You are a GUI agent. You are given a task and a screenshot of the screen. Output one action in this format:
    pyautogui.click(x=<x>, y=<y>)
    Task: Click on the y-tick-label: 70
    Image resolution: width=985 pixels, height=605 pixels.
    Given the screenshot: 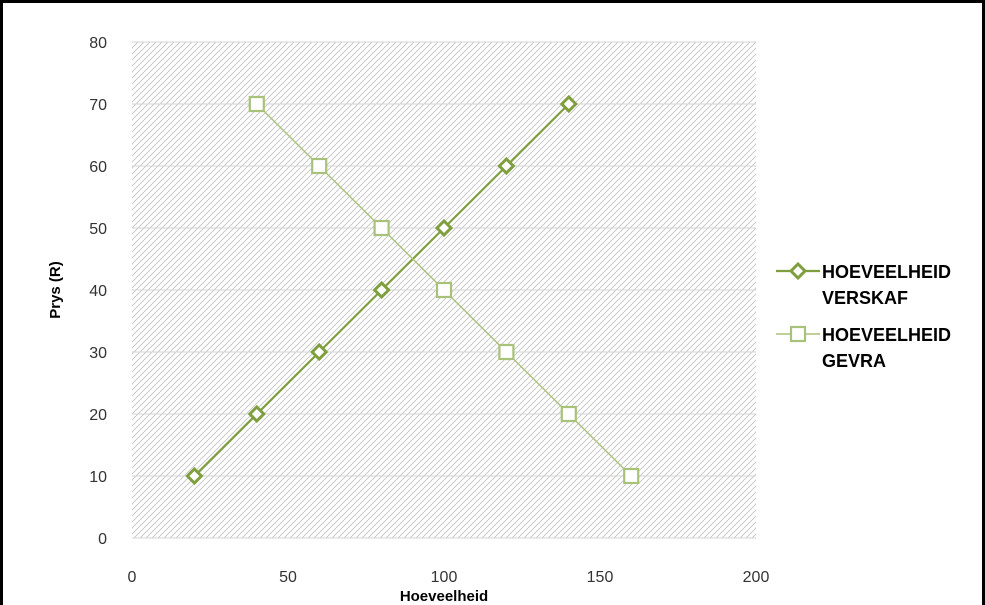 What is the action you would take?
    pyautogui.click(x=98, y=105)
    